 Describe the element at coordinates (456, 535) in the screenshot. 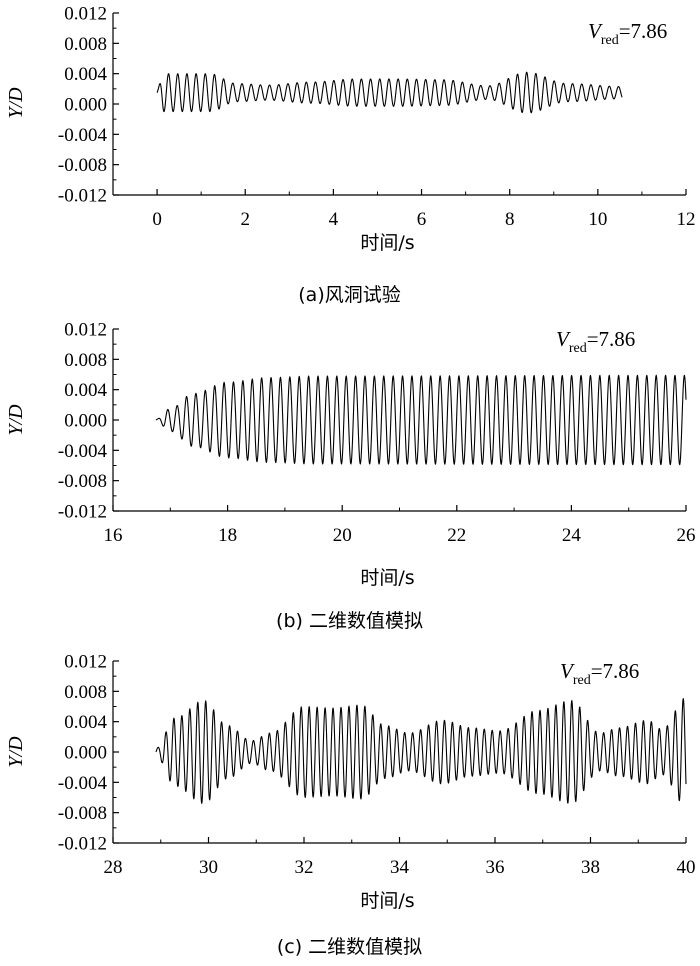

I see `x-tick-label: 22` at that location.